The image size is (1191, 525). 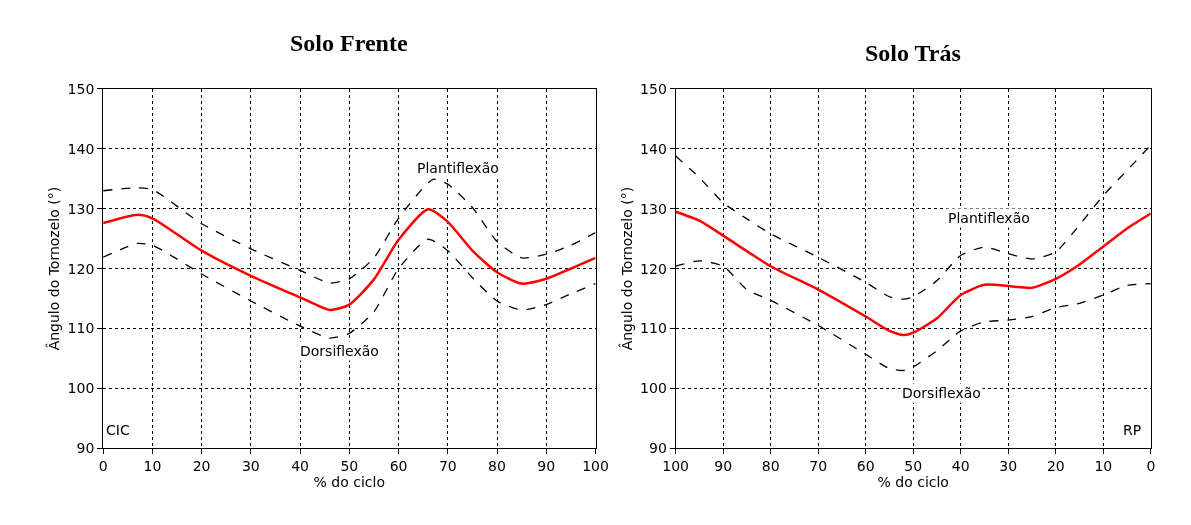 I want to click on line-series, so click(x=349, y=260).